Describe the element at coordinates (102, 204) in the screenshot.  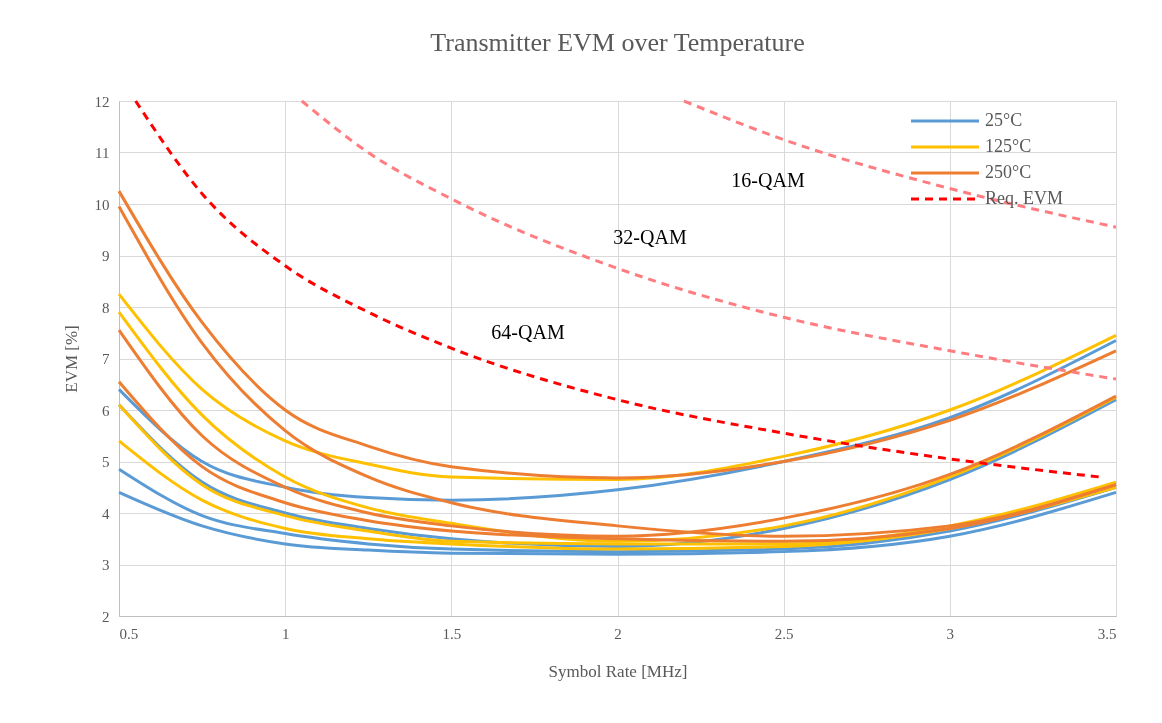
I see `y-tick-label: 10` at that location.